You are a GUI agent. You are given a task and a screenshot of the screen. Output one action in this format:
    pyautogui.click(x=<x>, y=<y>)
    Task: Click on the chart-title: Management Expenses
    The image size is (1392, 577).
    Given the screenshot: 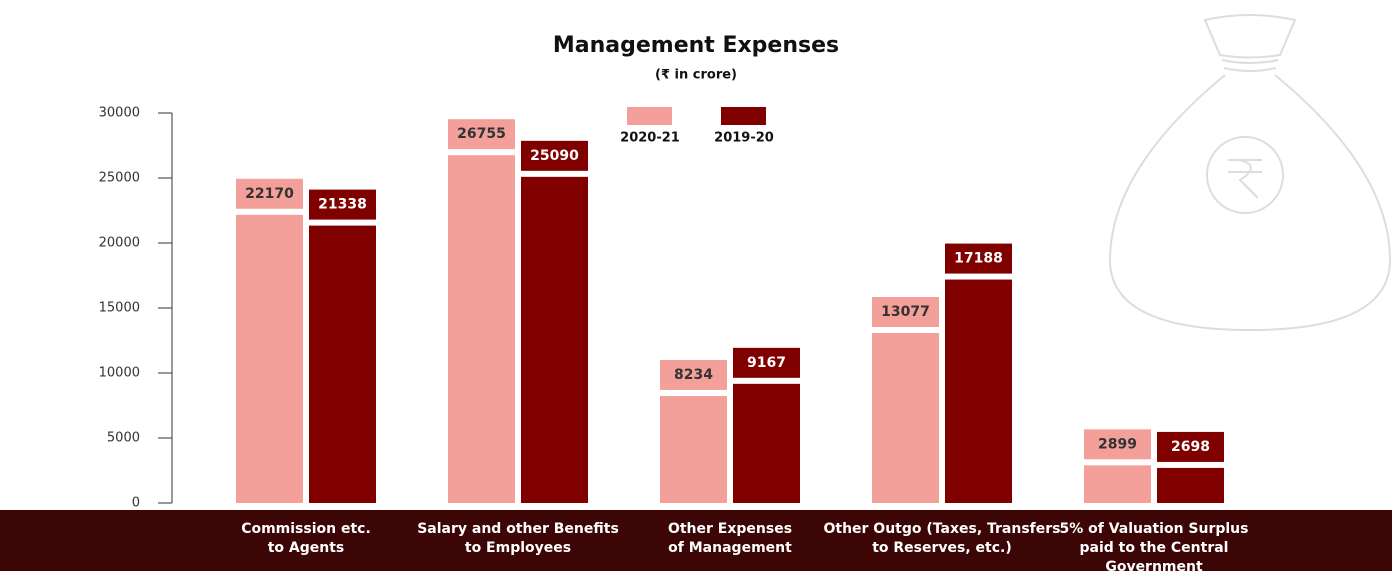 What is the action you would take?
    pyautogui.click(x=696, y=45)
    